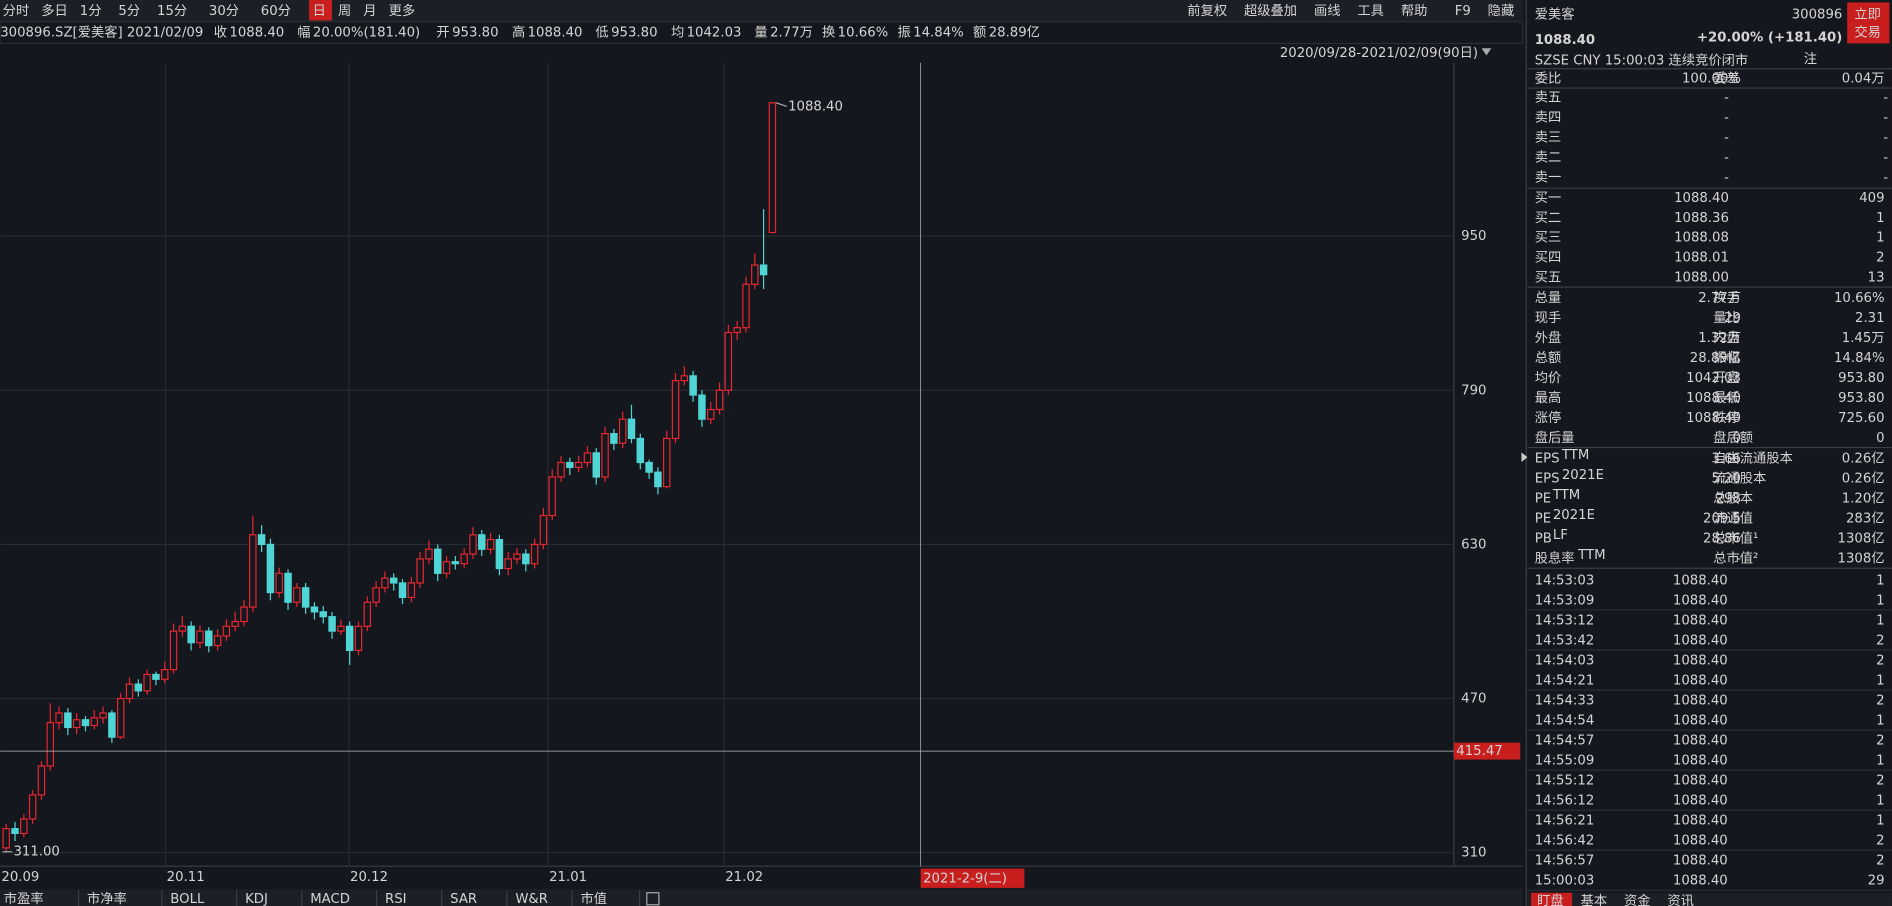 The image size is (1892, 906). I want to click on fund-label: PE, so click(1543, 519).